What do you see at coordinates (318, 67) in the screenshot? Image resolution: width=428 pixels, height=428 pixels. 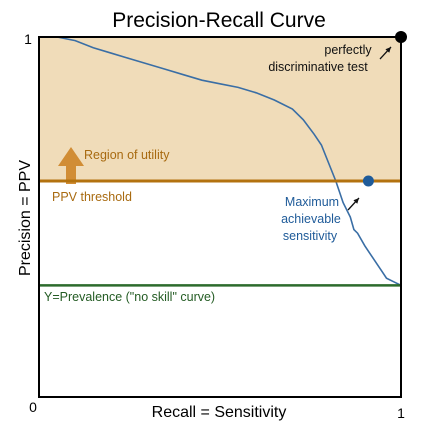 I see `annotation-perfect-line2: discriminative test` at bounding box center [318, 67].